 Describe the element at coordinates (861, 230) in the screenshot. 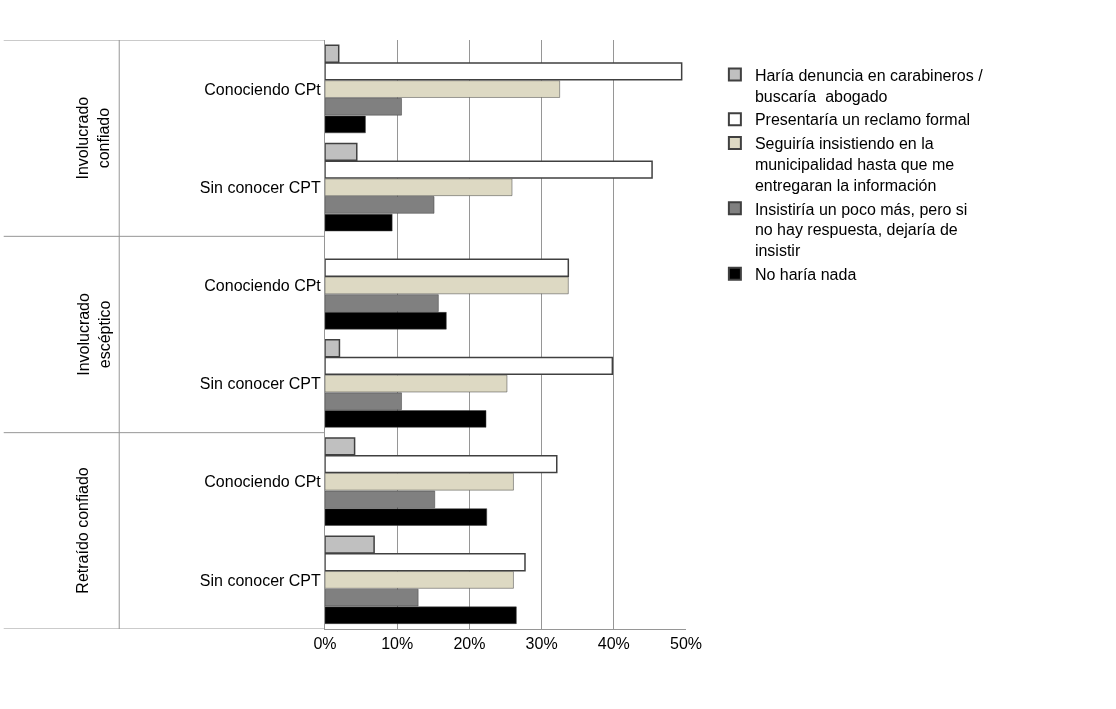

I see `legend-label: Insistiría un poco más, pero si no hay respuesta, dejaría de insistir` at that location.